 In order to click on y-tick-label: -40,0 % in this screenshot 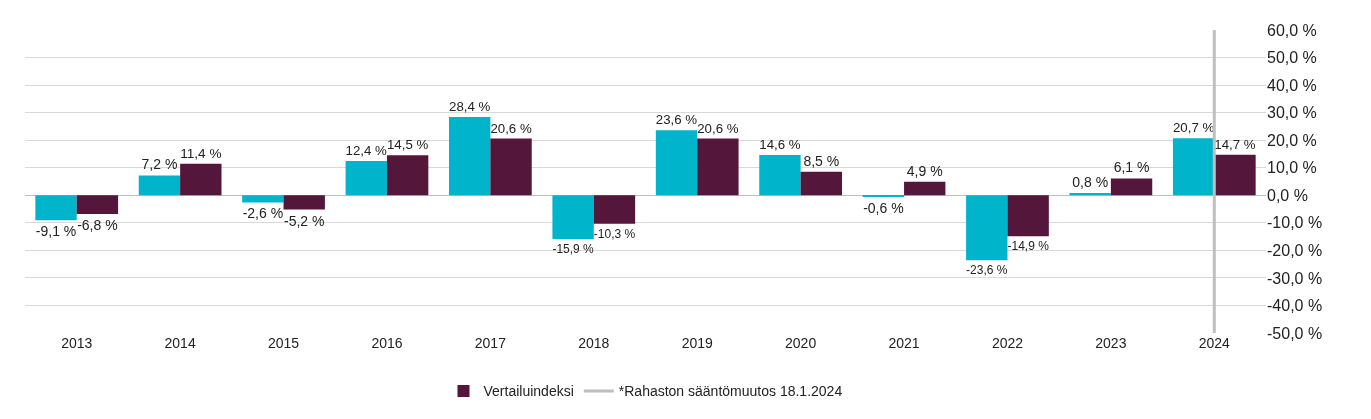, I will do `click(1295, 306)`.